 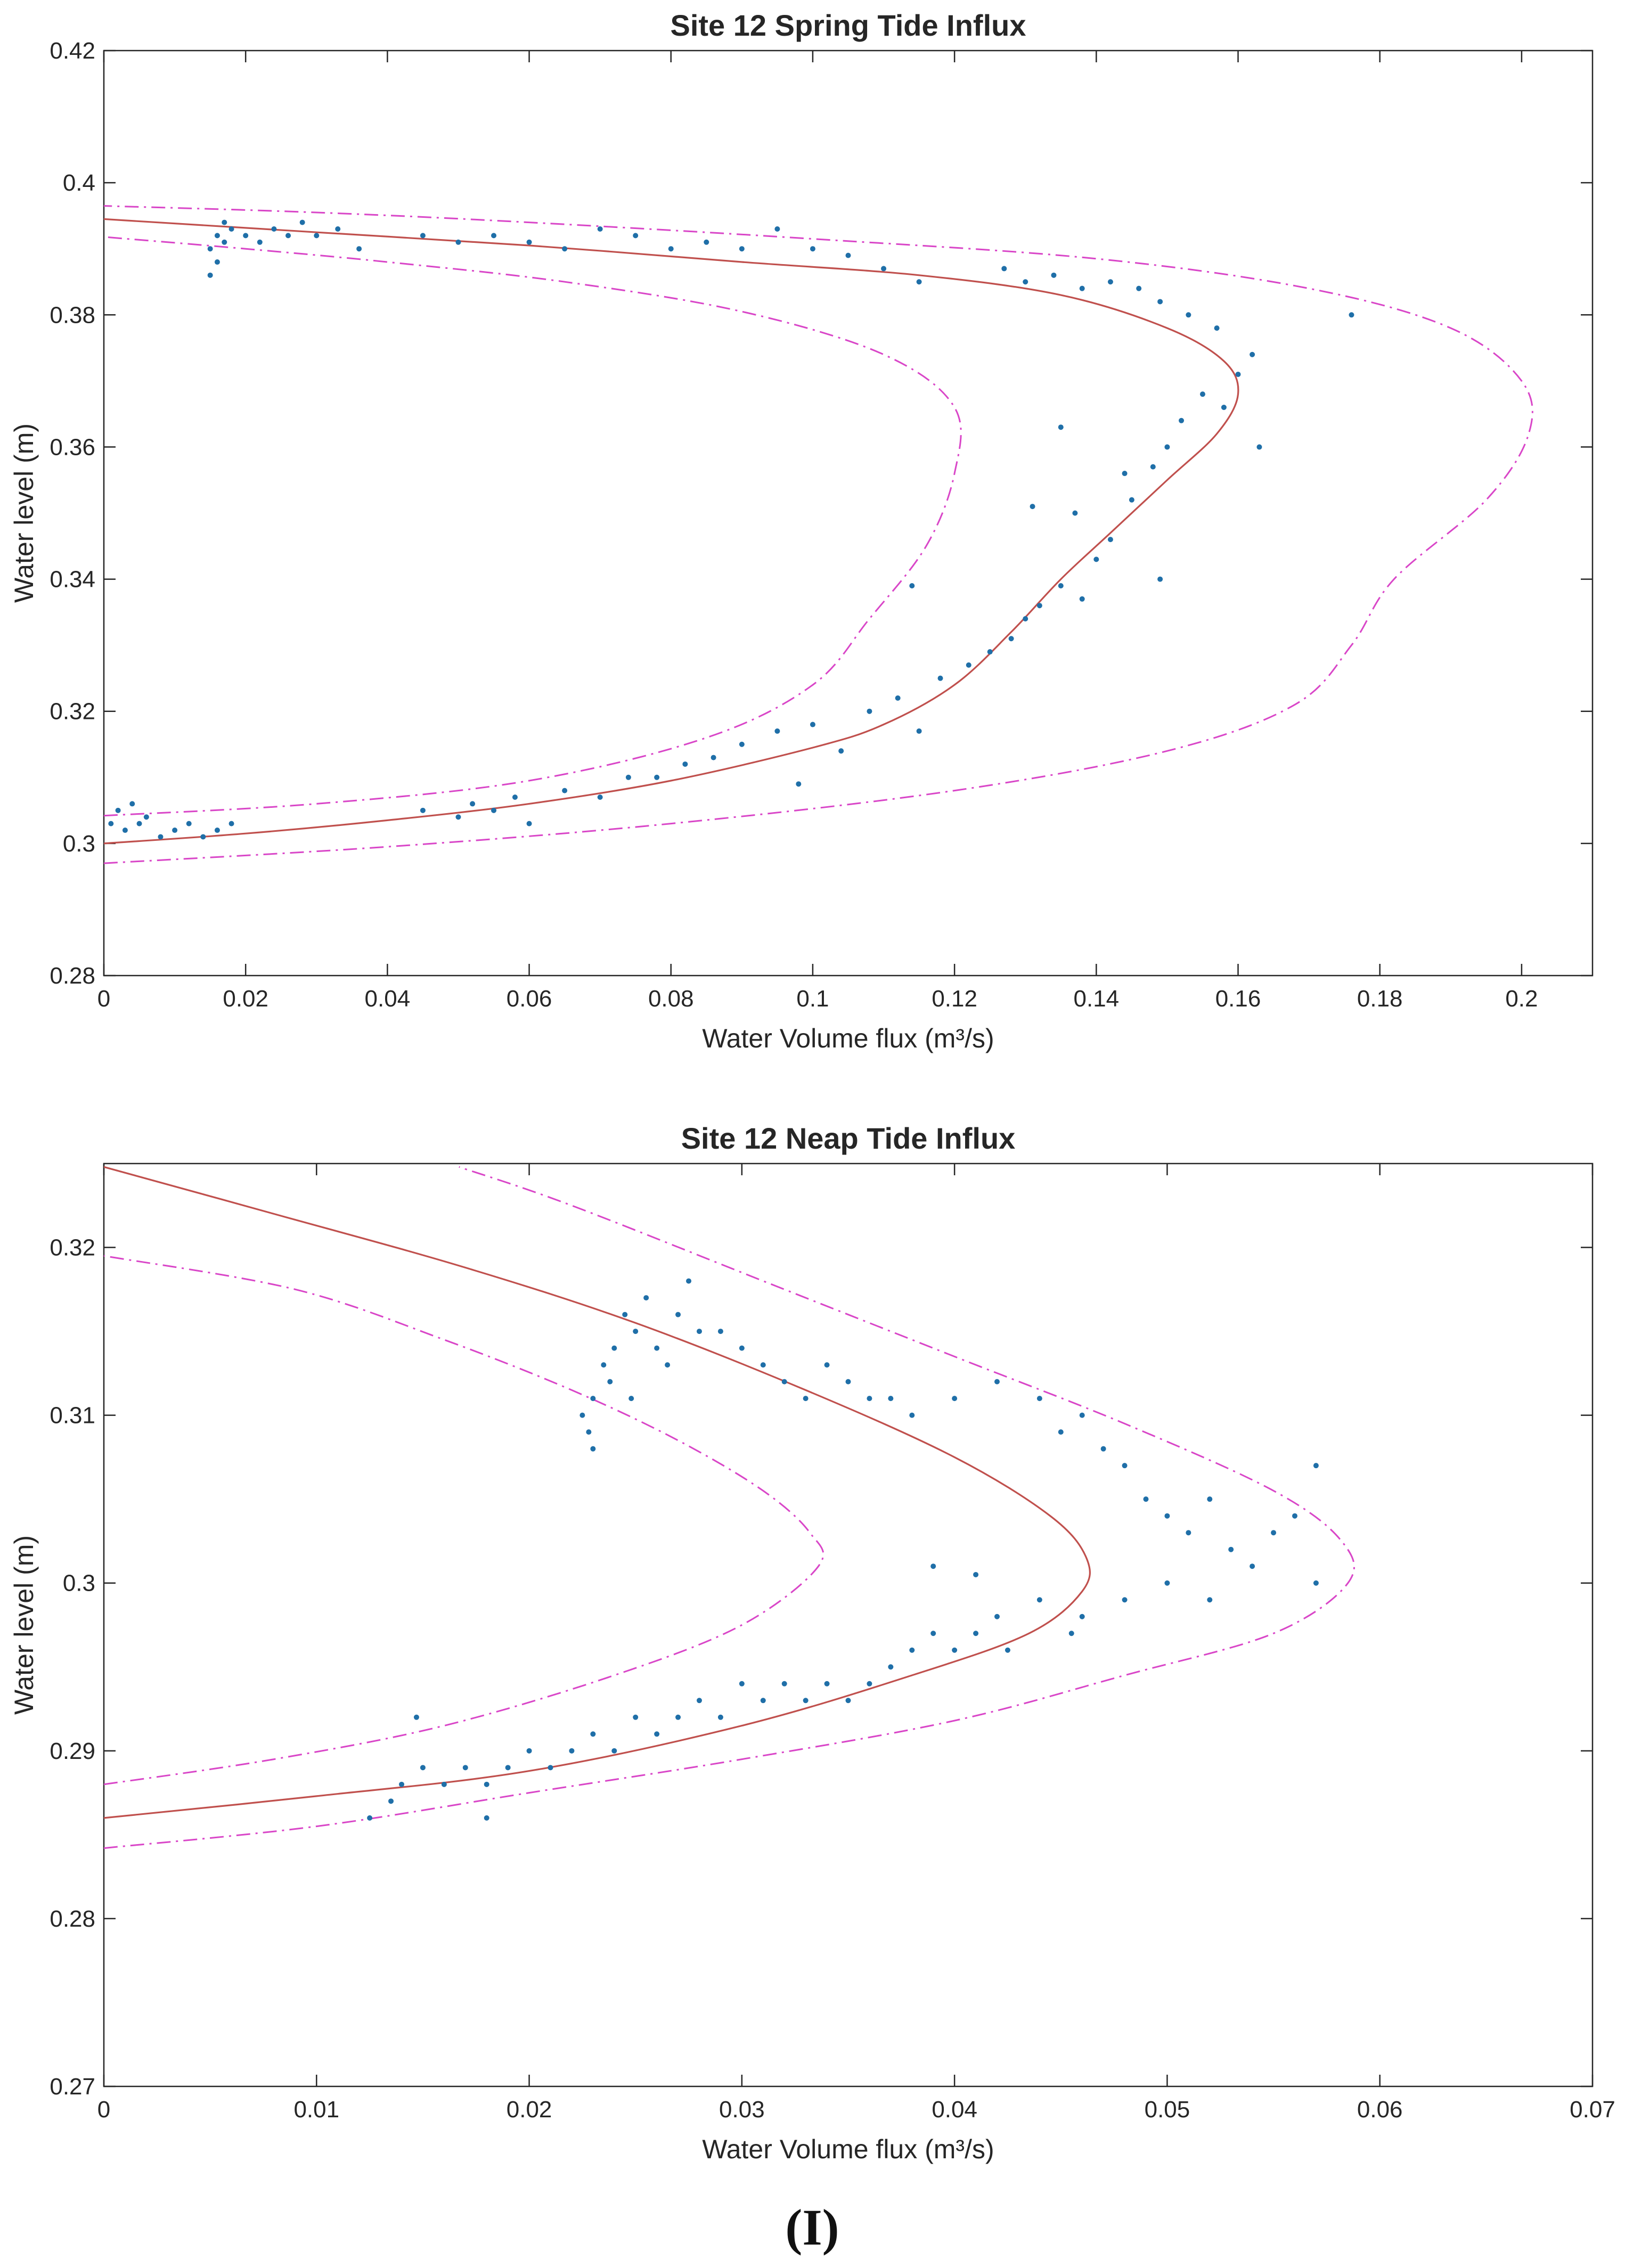 What do you see at coordinates (1097, 999) in the screenshot?
I see `x-tick-label: 0.14` at bounding box center [1097, 999].